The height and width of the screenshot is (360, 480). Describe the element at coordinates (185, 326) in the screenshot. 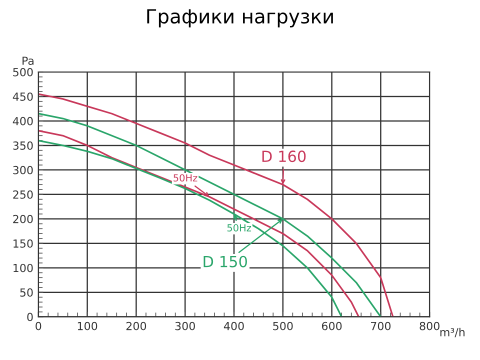

I see `x-tick-label: 300` at that location.